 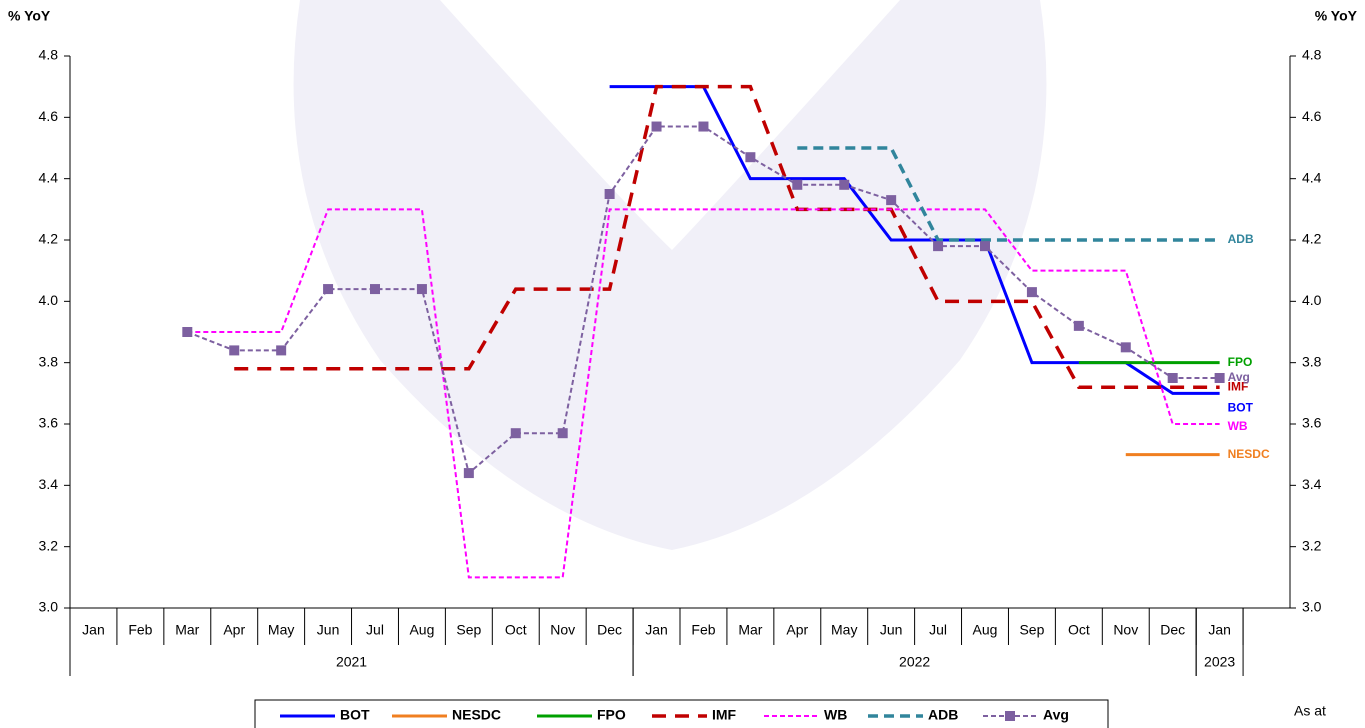 What do you see at coordinates (1312, 423) in the screenshot?
I see `y2-tick-label: 3.6` at bounding box center [1312, 423].